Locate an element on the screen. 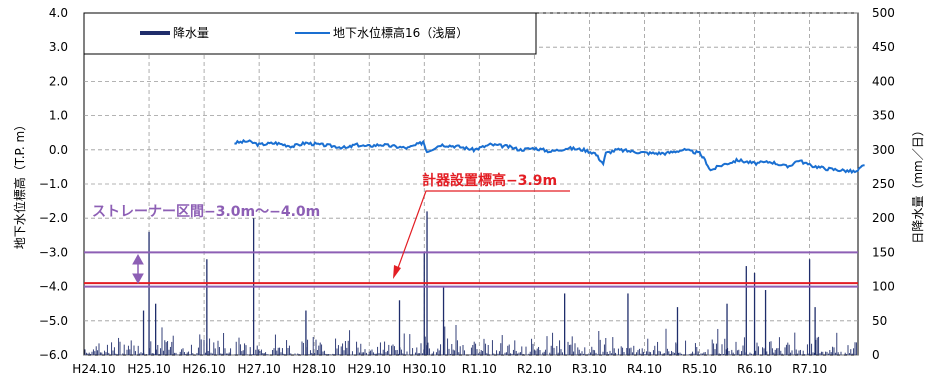 The width and height of the screenshot is (931, 382). x-tick-label: H28.10 is located at coordinates (313, 369).